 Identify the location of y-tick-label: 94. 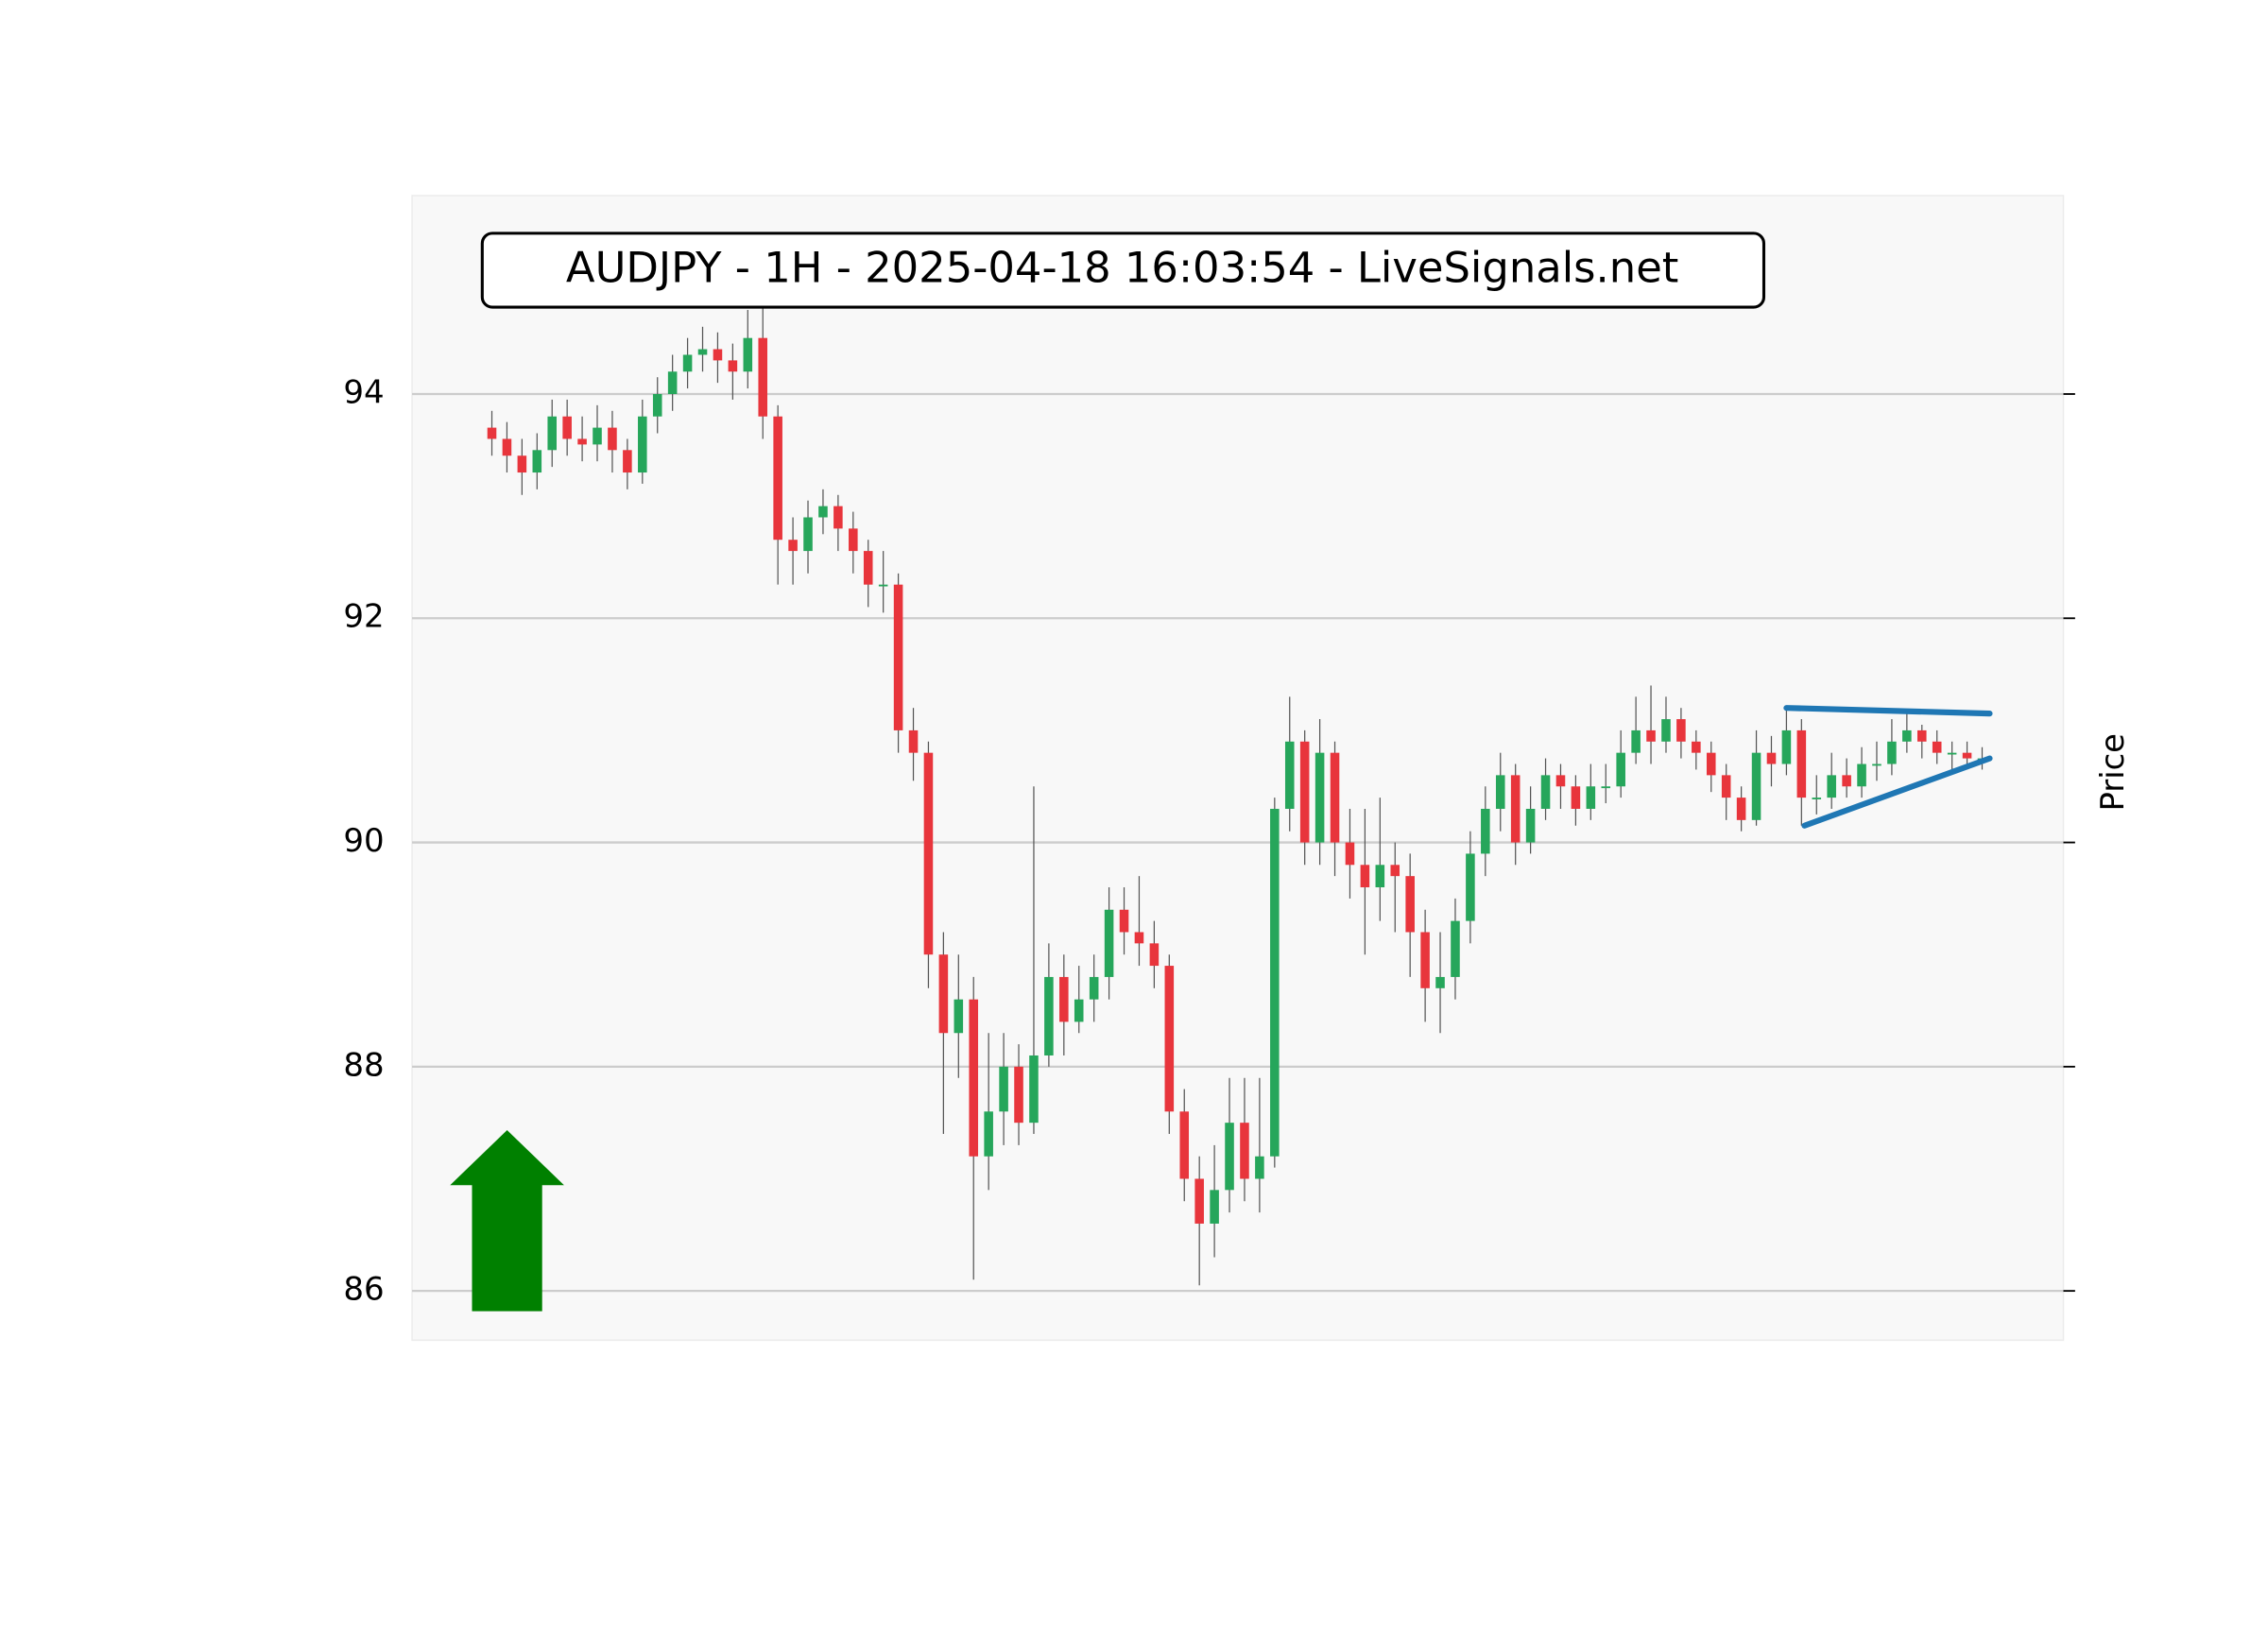
(363, 393).